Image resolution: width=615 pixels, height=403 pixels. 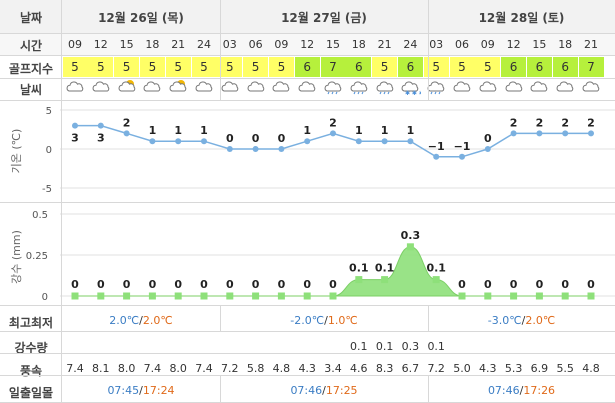 What do you see at coordinates (31, 18) in the screenshot?
I see `date-label: 날짜` at bounding box center [31, 18].